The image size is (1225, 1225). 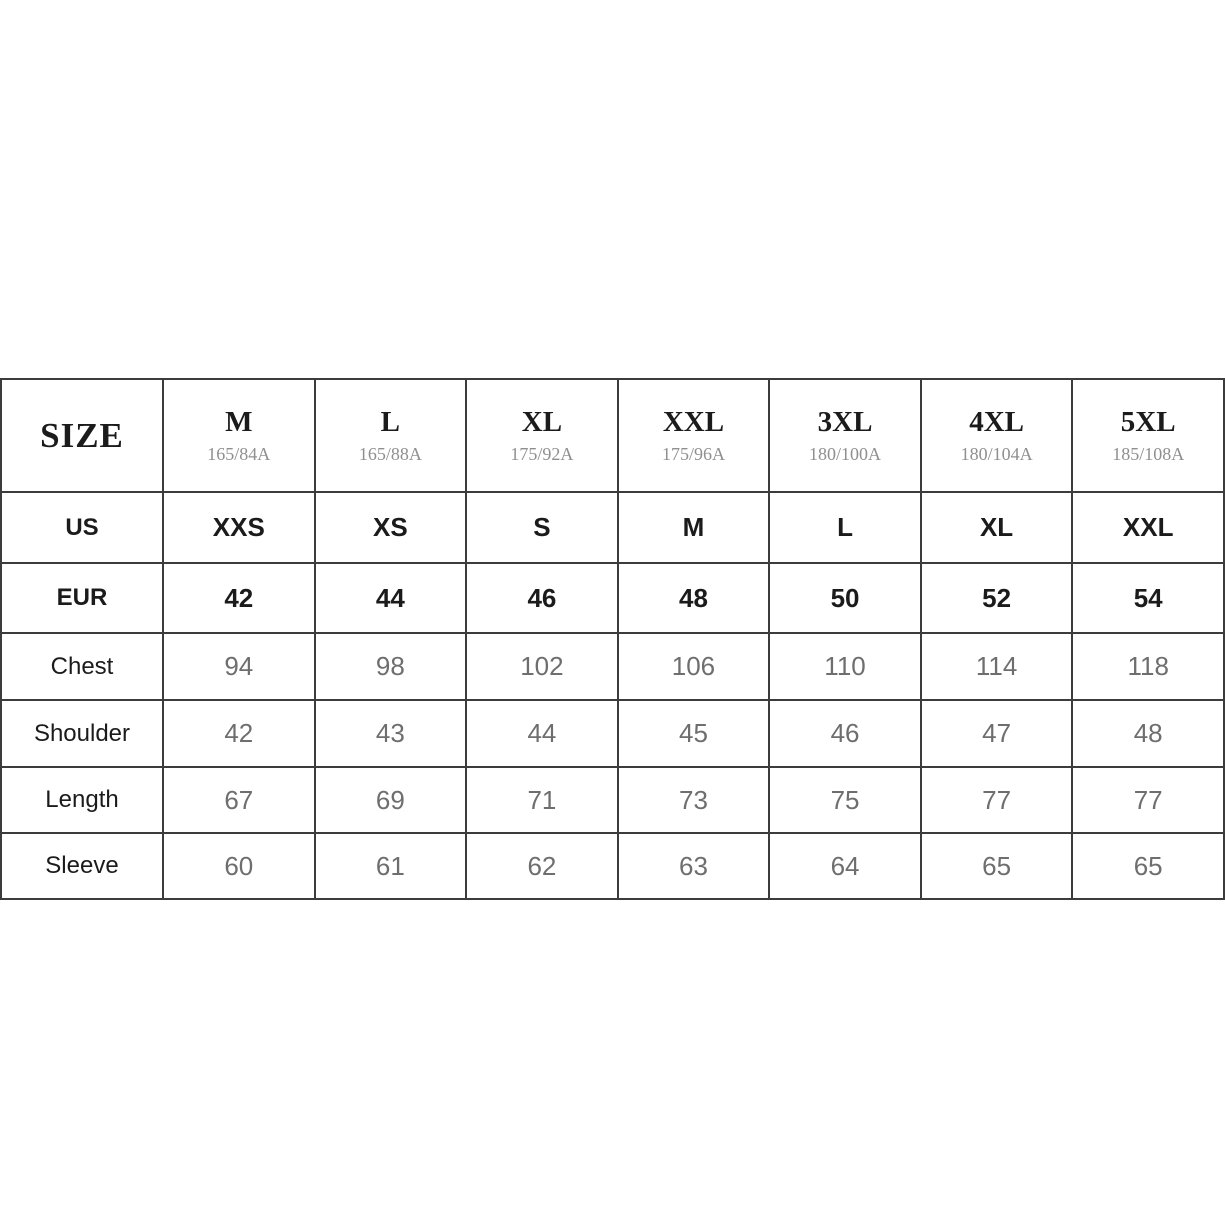 I want to click on size-height-spec: 175/96A, so click(x=693, y=454).